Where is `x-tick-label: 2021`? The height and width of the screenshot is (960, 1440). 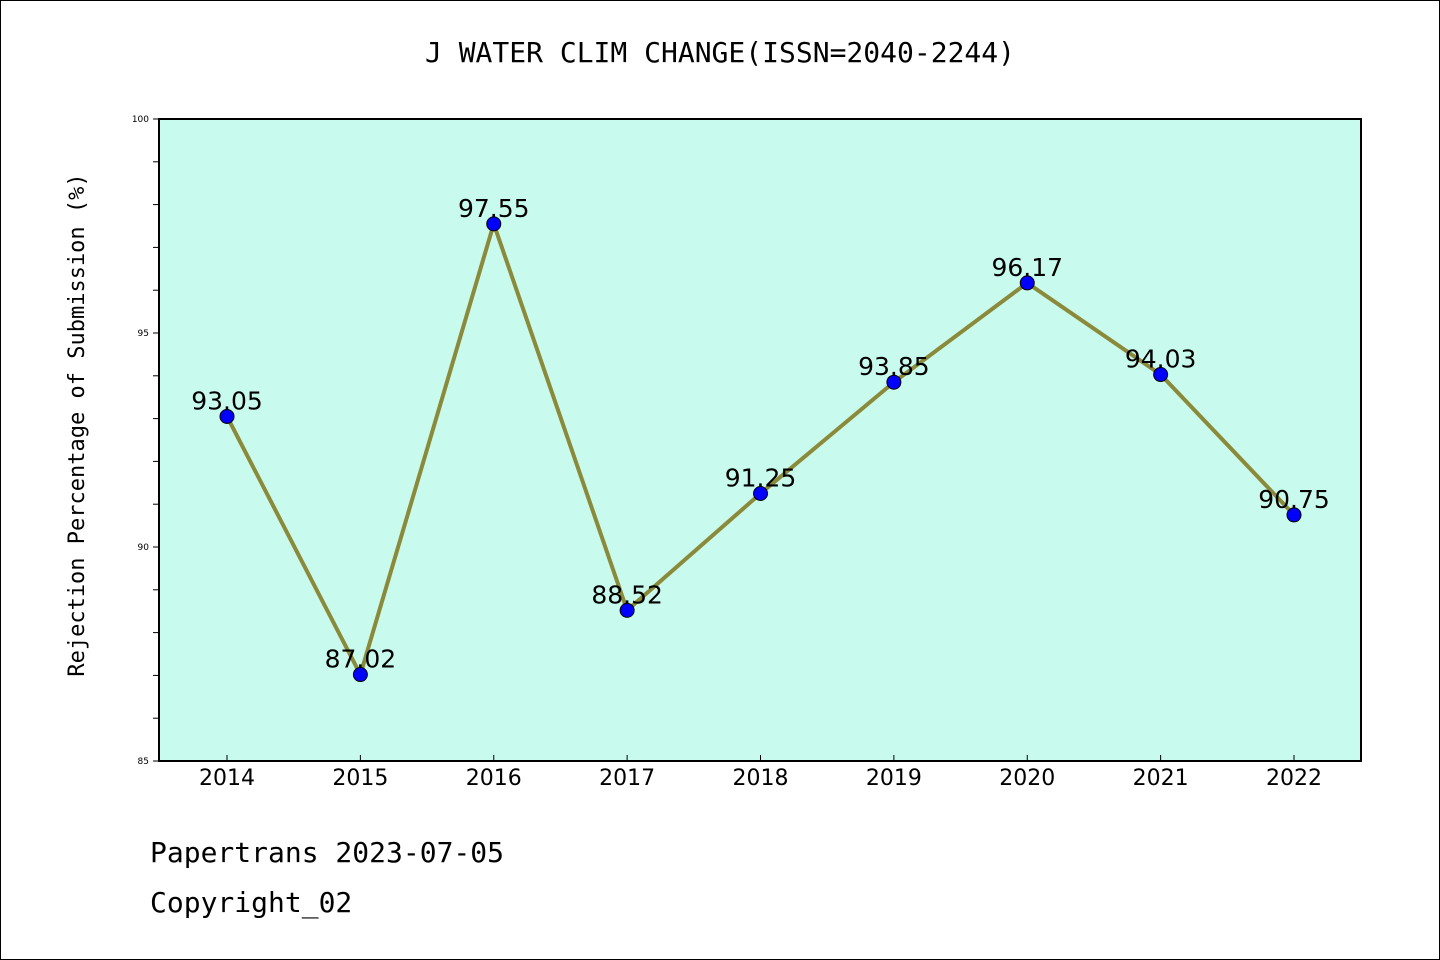
x-tick-label: 2021 is located at coordinates (1161, 778).